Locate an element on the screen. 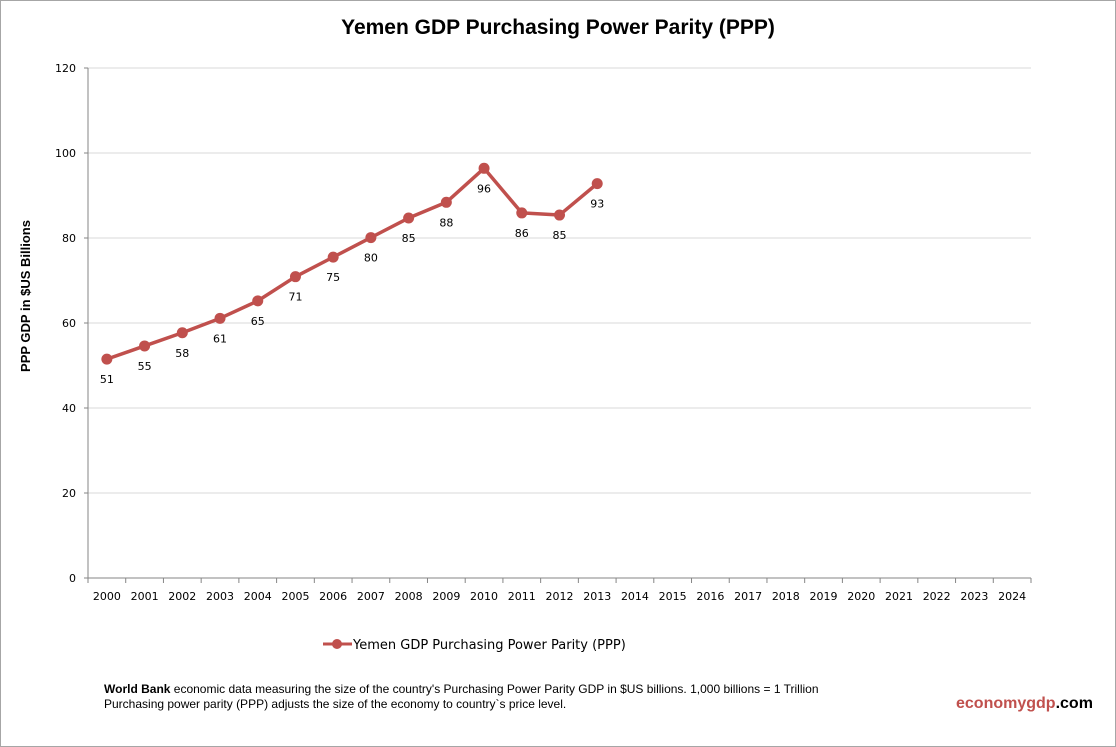  data-label: 61 is located at coordinates (220, 338).